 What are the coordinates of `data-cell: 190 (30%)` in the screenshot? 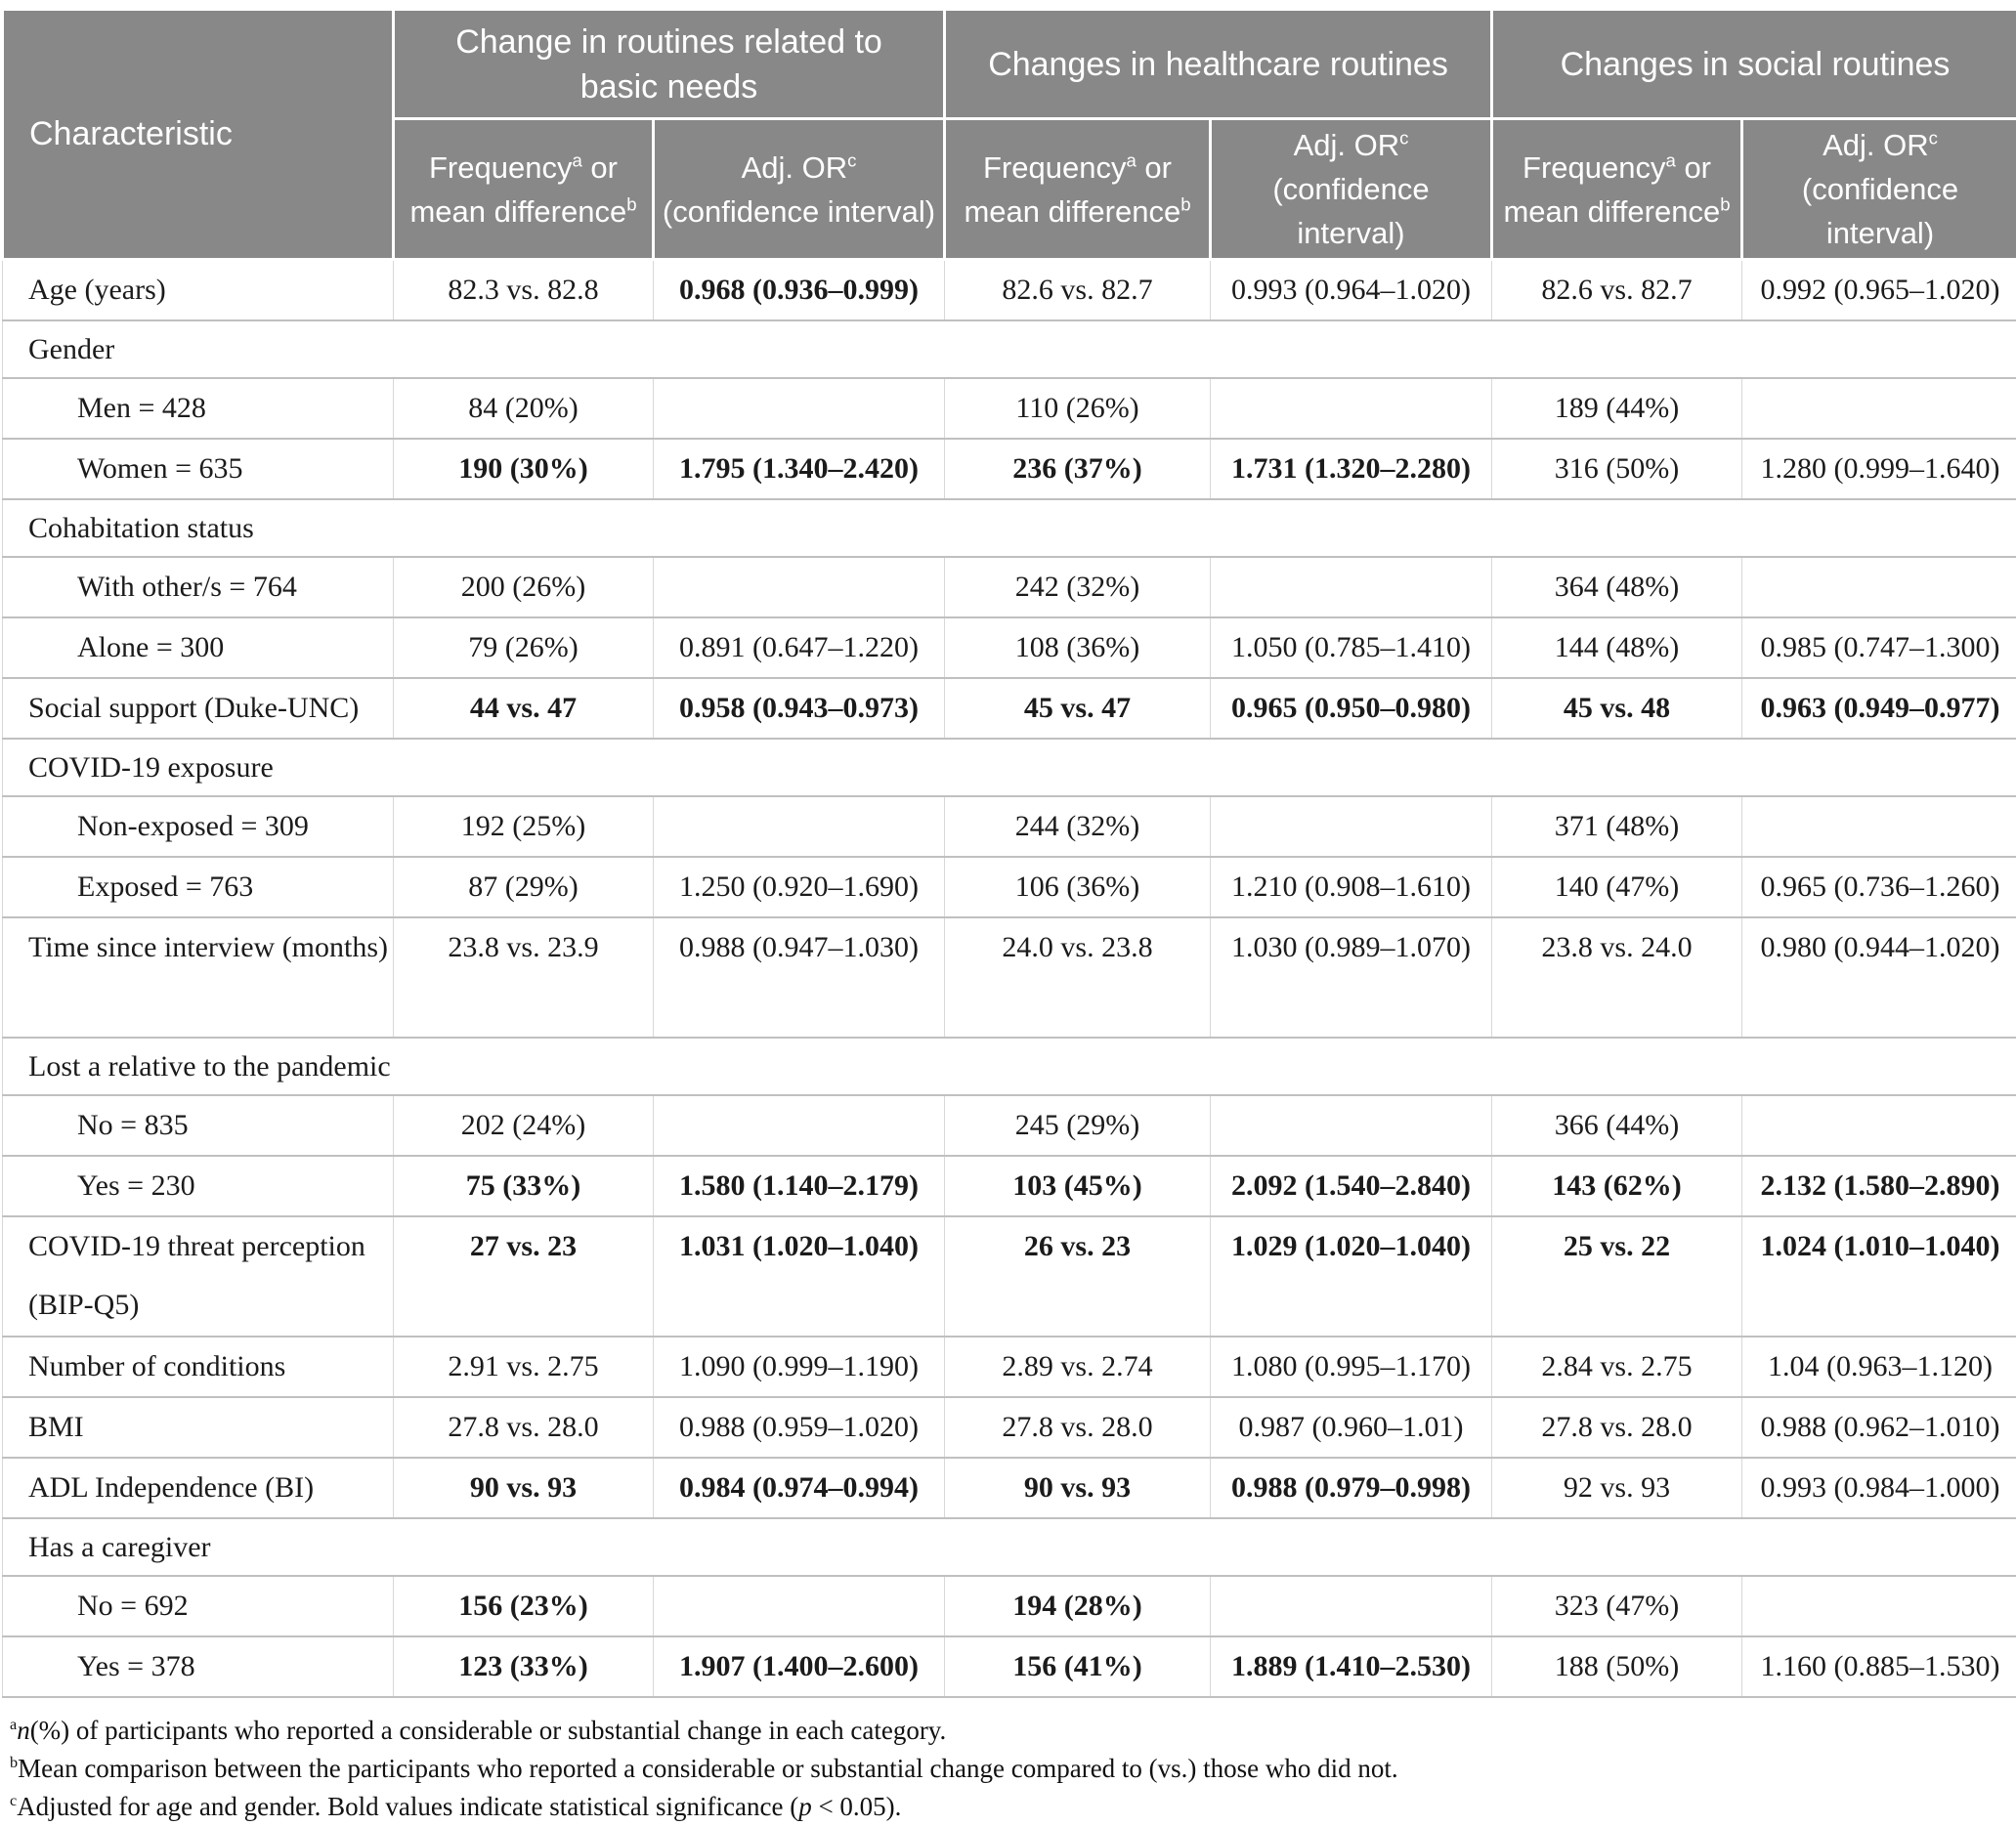 It's located at (524, 469).